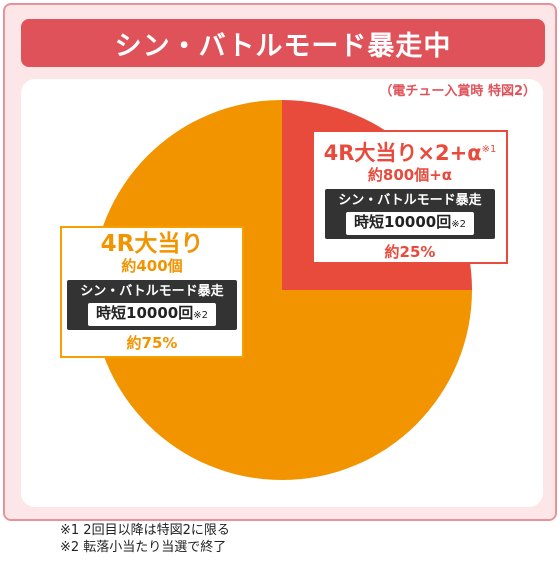  What do you see at coordinates (145, 530) in the screenshot?
I see `footnote-1: ※1 2回目以降は特図2に限る` at bounding box center [145, 530].